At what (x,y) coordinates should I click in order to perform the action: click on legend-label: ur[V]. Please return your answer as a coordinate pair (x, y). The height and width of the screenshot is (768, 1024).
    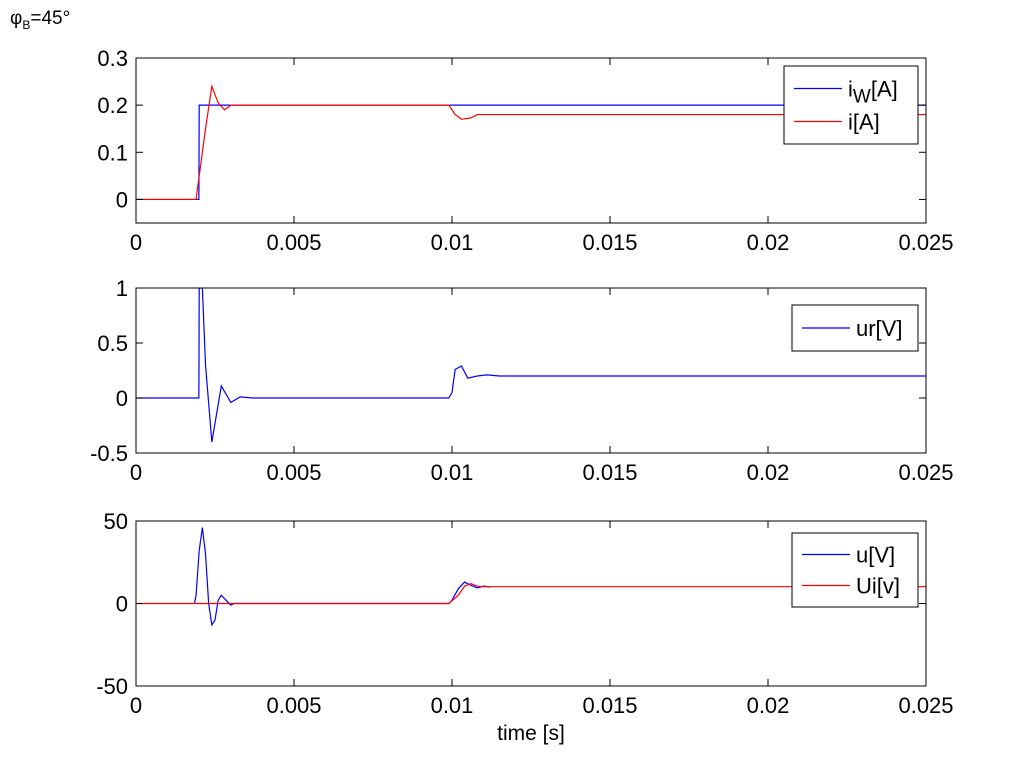
    Looking at the image, I should click on (879, 328).